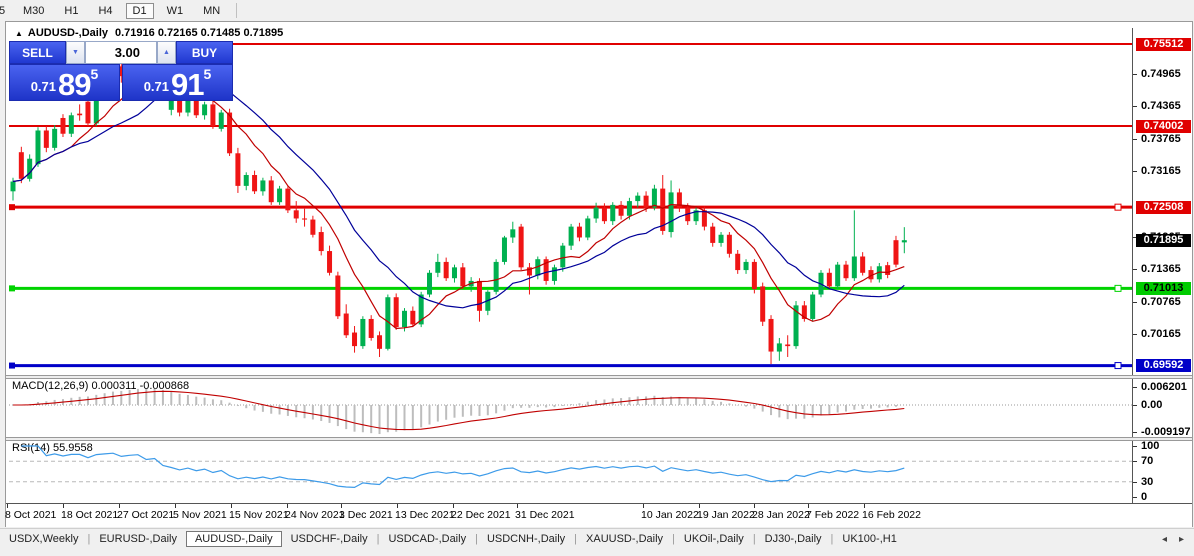 The image size is (1194, 556). I want to click on tab-xauusd-daily: XAUUSD-,Daily, so click(625, 539).